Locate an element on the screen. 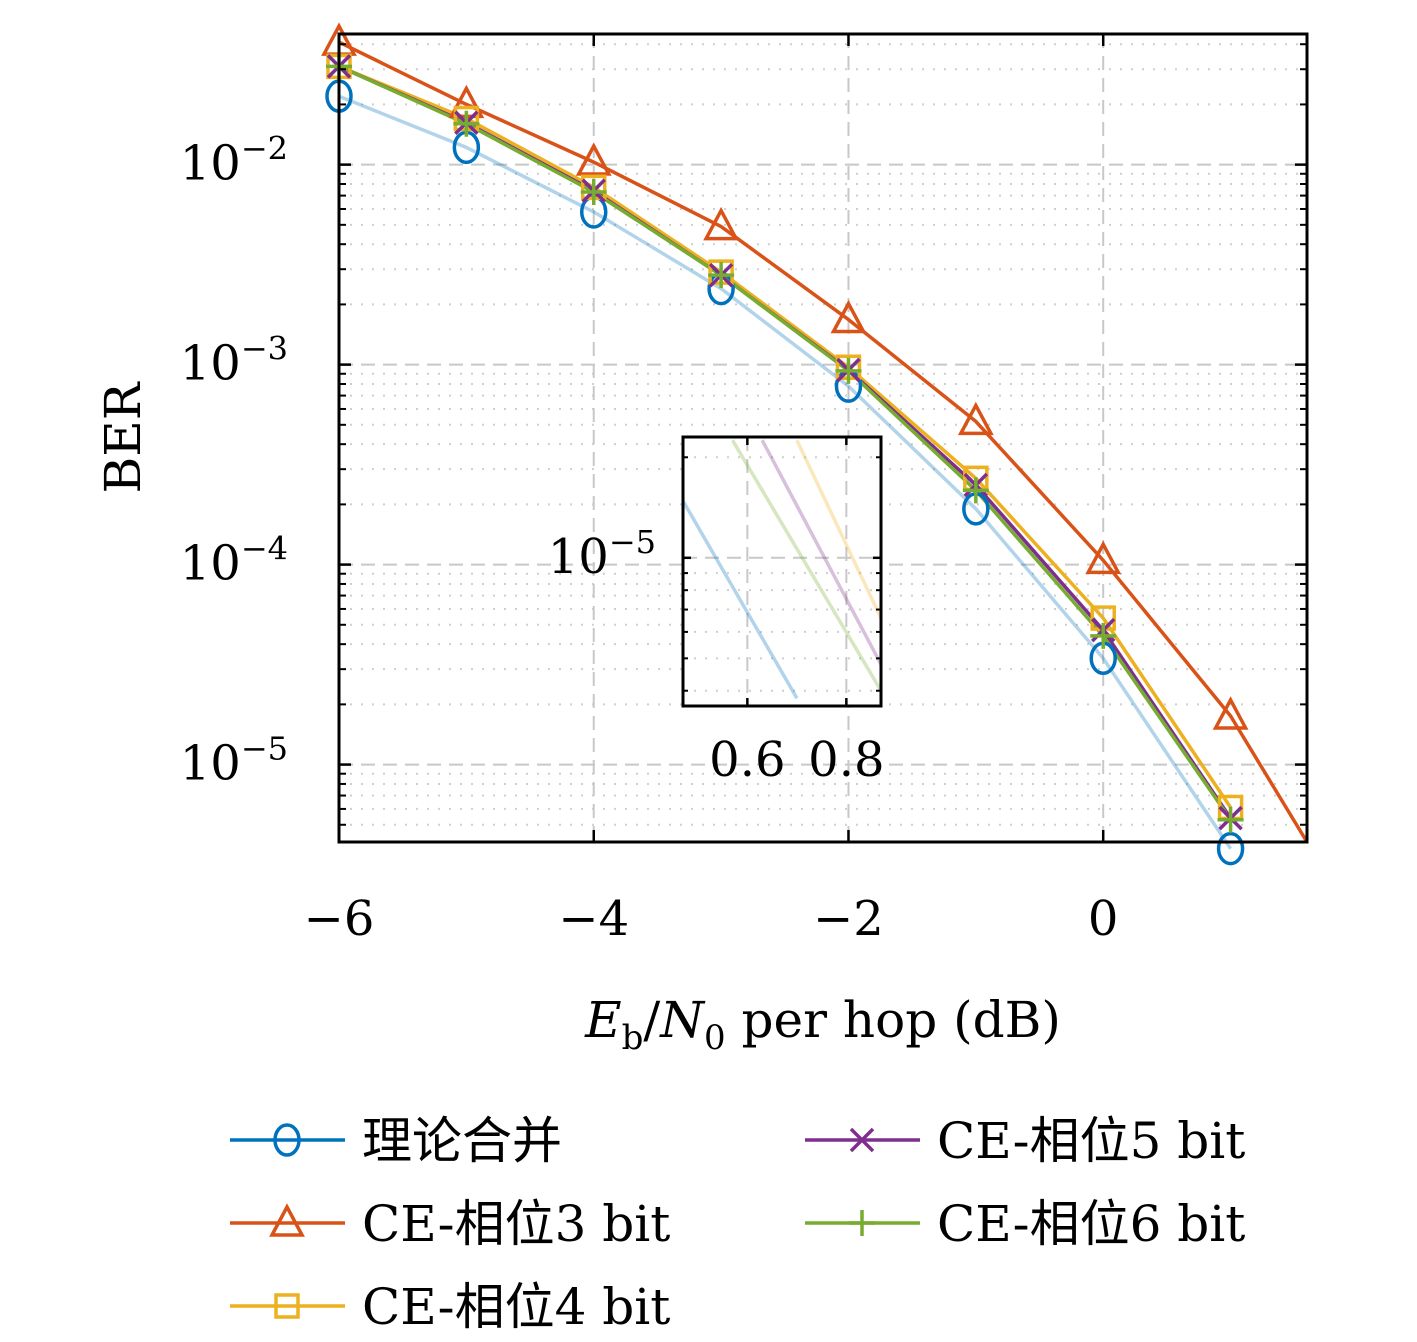 This screenshot has height=1342, width=1417. main-y-tick-label-exponent: −4 is located at coordinates (264, 549).